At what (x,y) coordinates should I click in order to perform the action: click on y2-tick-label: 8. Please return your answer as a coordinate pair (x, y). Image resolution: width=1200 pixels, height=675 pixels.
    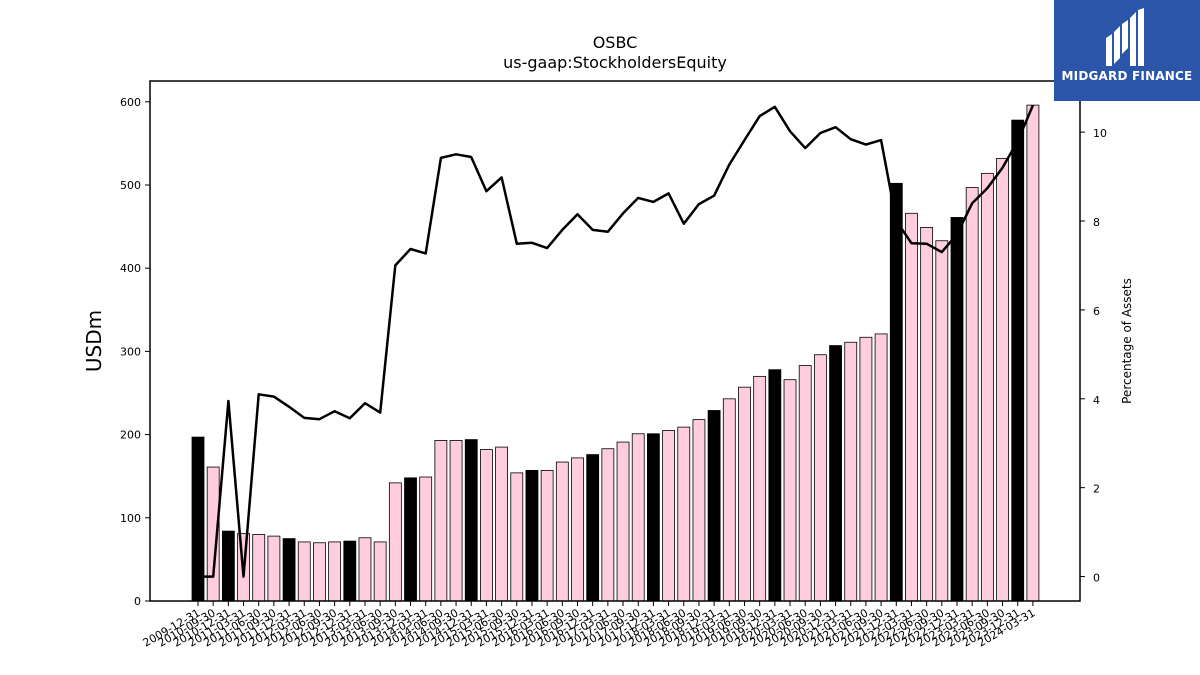
    Looking at the image, I should click on (1096, 222).